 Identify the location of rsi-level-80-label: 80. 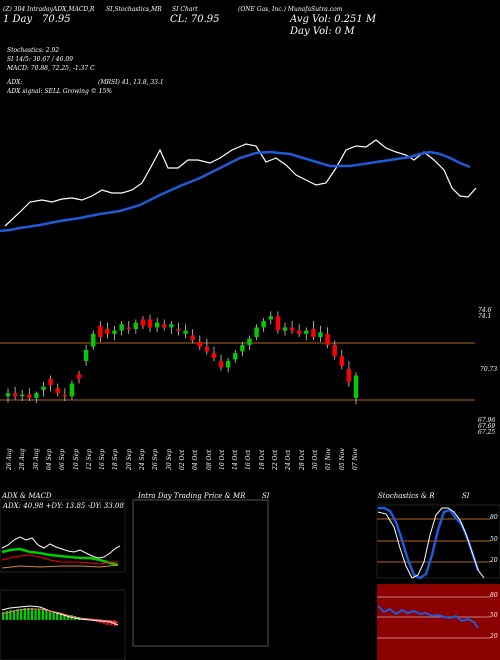
(494, 595).